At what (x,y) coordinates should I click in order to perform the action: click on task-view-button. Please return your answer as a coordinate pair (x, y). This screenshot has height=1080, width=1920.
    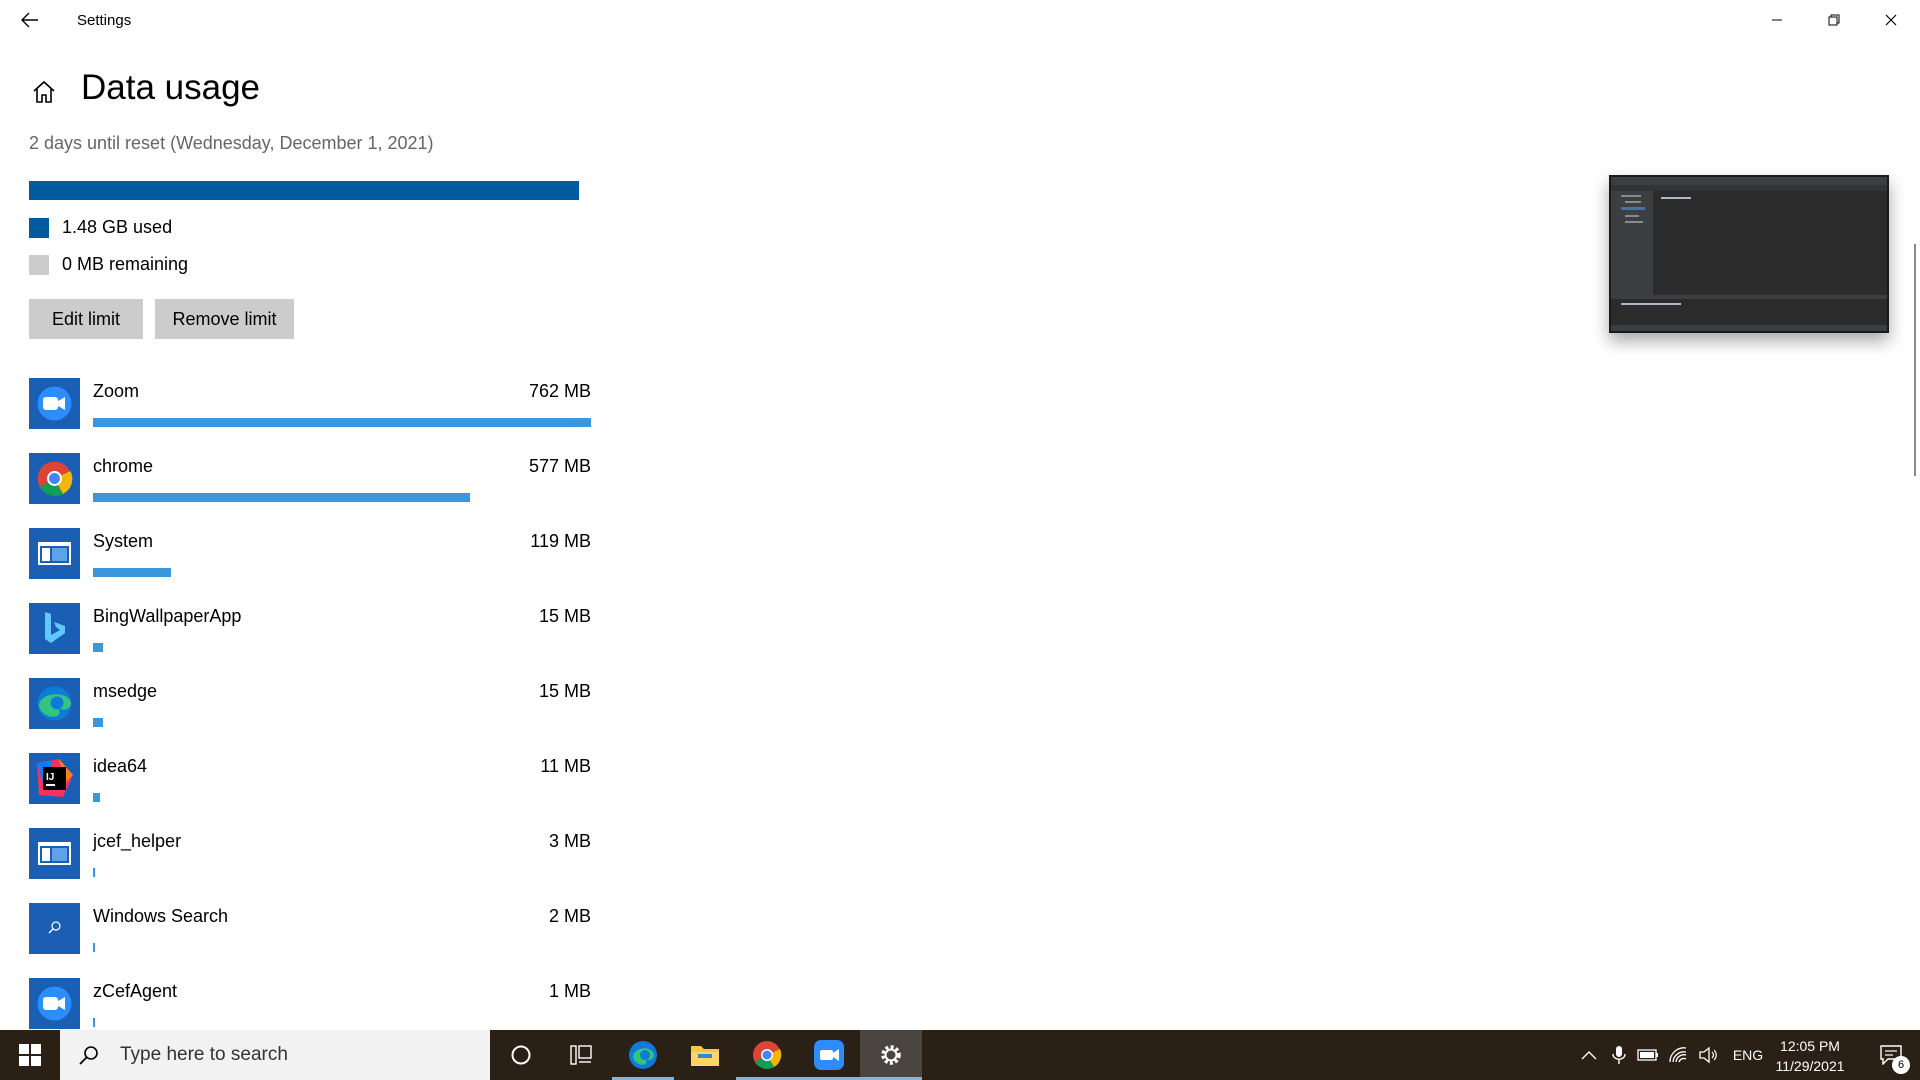
    Looking at the image, I should click on (581, 1055).